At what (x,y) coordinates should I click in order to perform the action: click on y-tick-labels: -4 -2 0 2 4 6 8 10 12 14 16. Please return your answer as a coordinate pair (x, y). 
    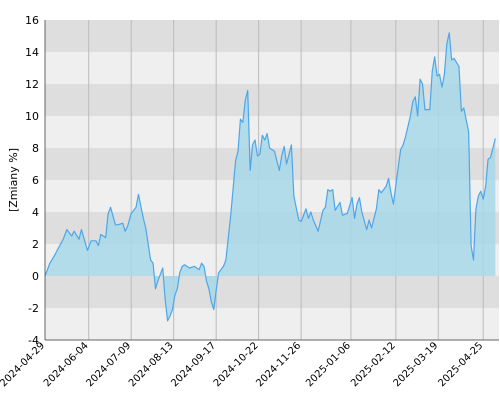
    Looking at the image, I should click on (32, 180).